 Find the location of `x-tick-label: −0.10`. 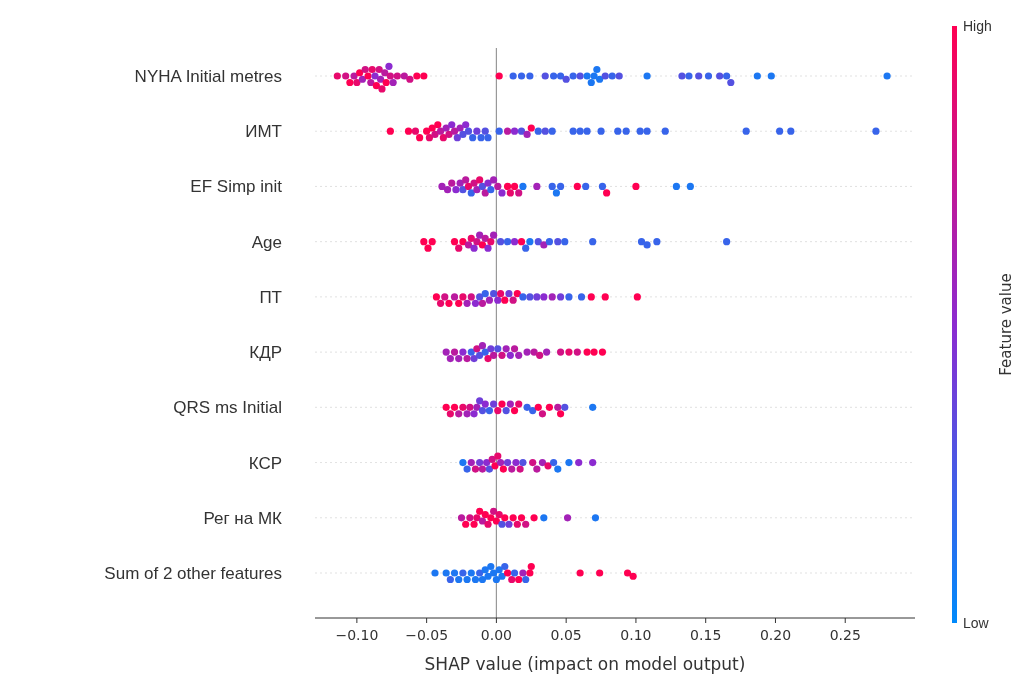

x-tick-label: −0.10 is located at coordinates (357, 635).